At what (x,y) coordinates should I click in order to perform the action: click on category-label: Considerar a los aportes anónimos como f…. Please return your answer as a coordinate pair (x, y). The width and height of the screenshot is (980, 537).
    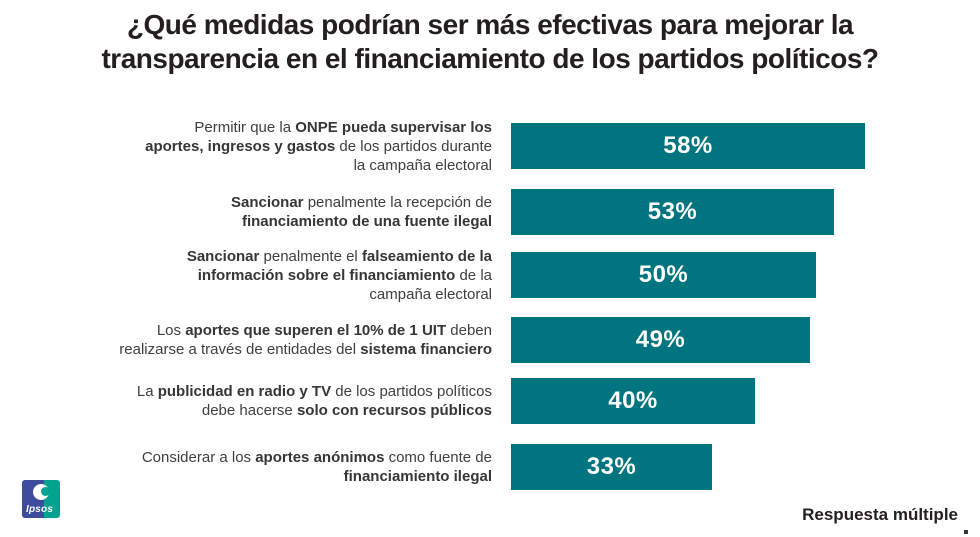
    Looking at the image, I should click on (246, 467).